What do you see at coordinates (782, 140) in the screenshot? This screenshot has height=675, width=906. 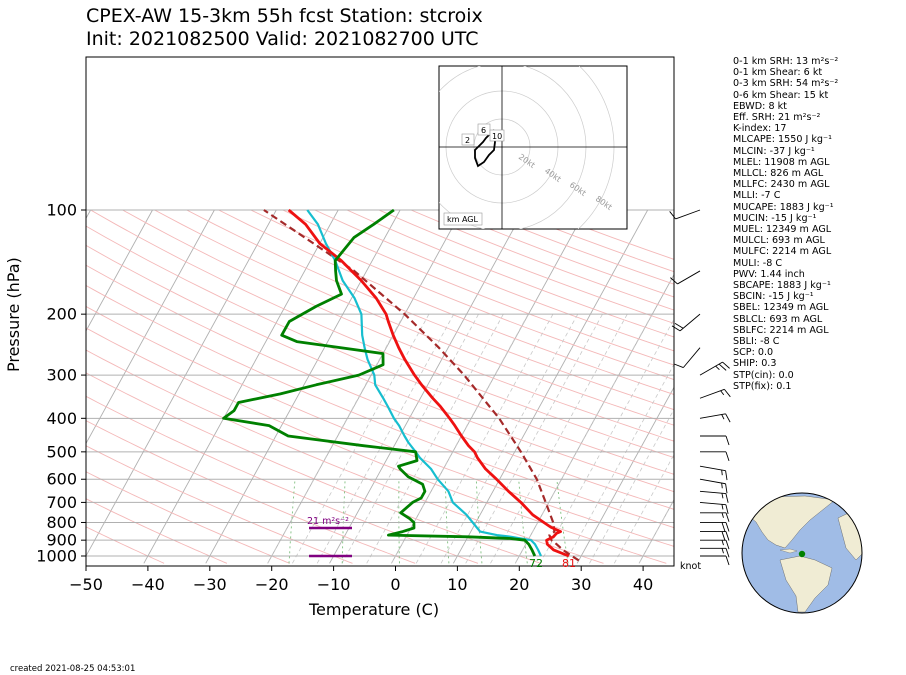 I see `sounding-index: MLCAPE: 1550 J kg⁻¹` at bounding box center [782, 140].